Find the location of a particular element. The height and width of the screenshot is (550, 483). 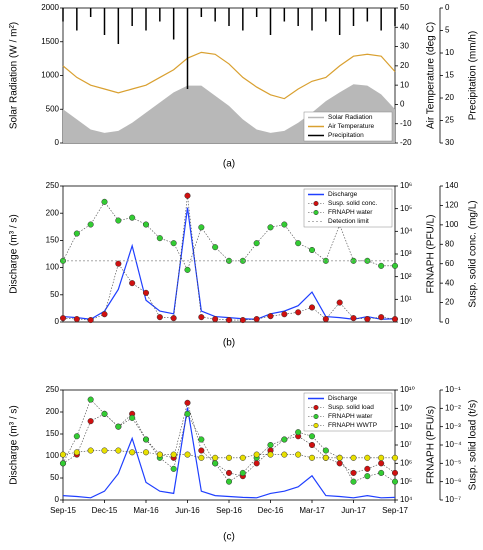

y3-tick-label: 120 is located at coordinates (452, 205).